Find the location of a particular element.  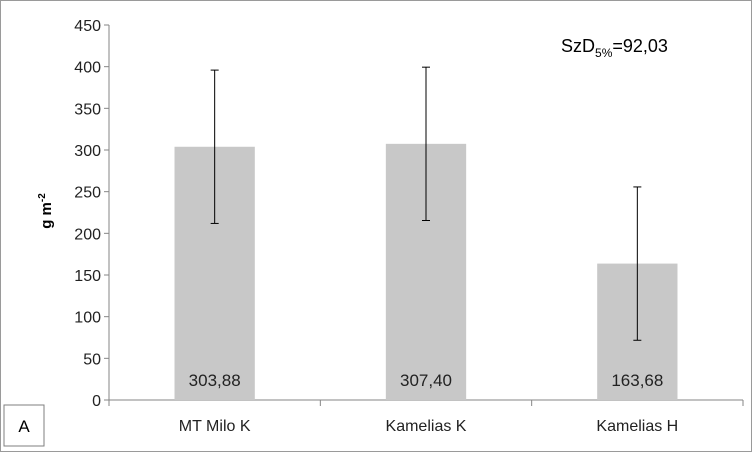

data-label: 163,68 is located at coordinates (637, 380).